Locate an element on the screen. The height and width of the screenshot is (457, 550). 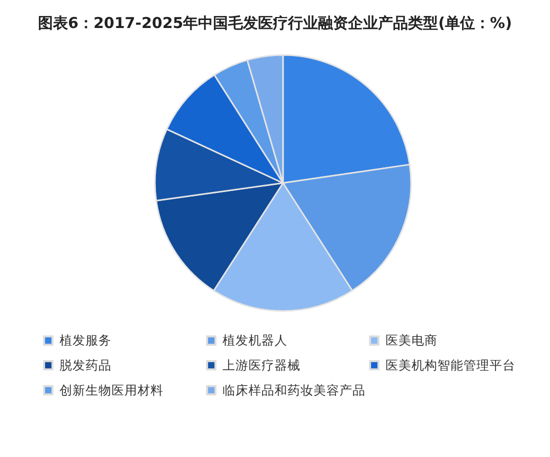
legend-label: 脱发药品 is located at coordinates (86, 364).